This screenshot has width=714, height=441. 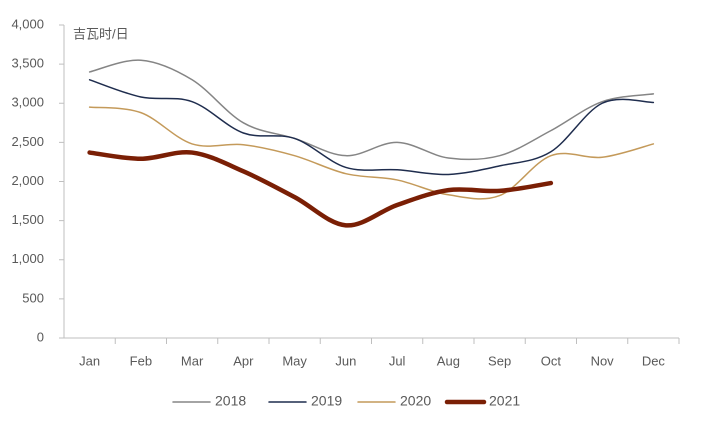 I want to click on legend-label: 2021, so click(x=504, y=401).